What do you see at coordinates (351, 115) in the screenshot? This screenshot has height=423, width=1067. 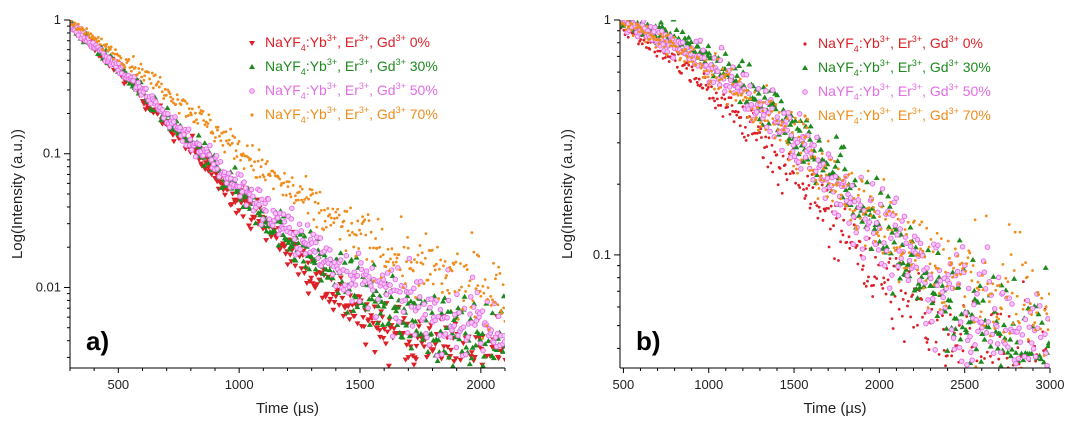 I see `legend-entry-label: NaYF4:Yb3+, Er3+, Gd3+ 70%` at bounding box center [351, 115].